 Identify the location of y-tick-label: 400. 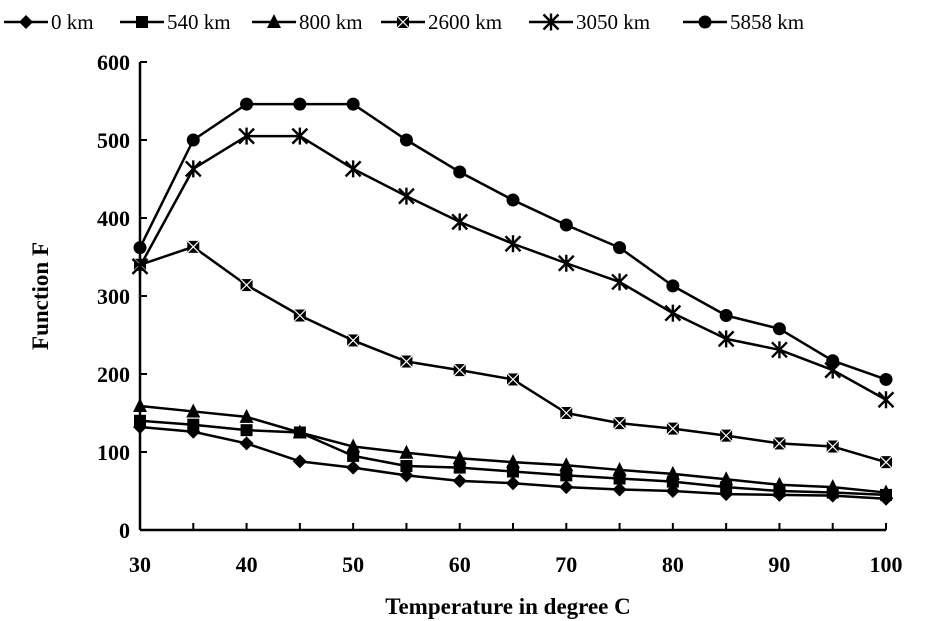
(113, 218).